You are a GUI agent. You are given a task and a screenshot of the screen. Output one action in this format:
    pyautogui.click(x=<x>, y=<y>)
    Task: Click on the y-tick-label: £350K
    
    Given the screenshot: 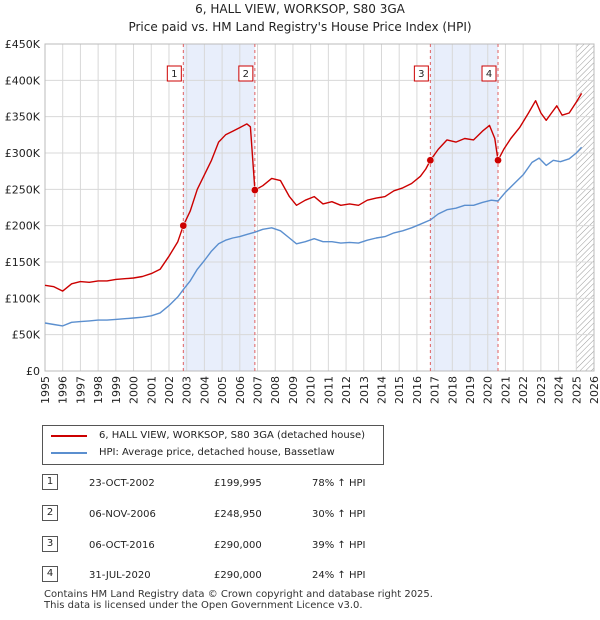 What is the action you would take?
    pyautogui.click(x=23, y=117)
    